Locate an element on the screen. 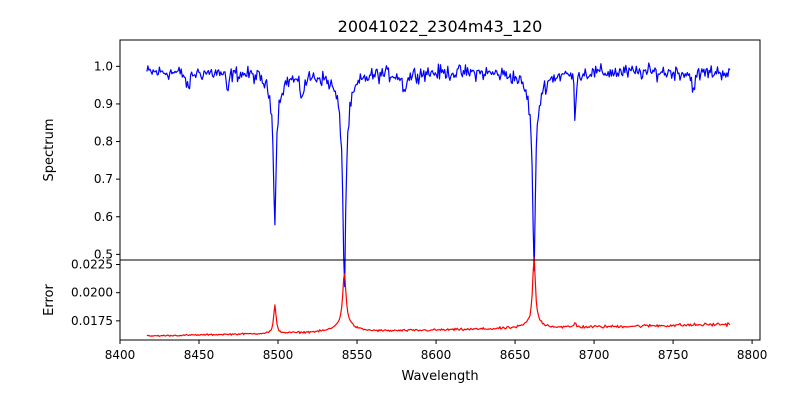 Image resolution: width=800 pixels, height=400 pixels. error-y-tick-label: 0.0225 is located at coordinates (92, 265).